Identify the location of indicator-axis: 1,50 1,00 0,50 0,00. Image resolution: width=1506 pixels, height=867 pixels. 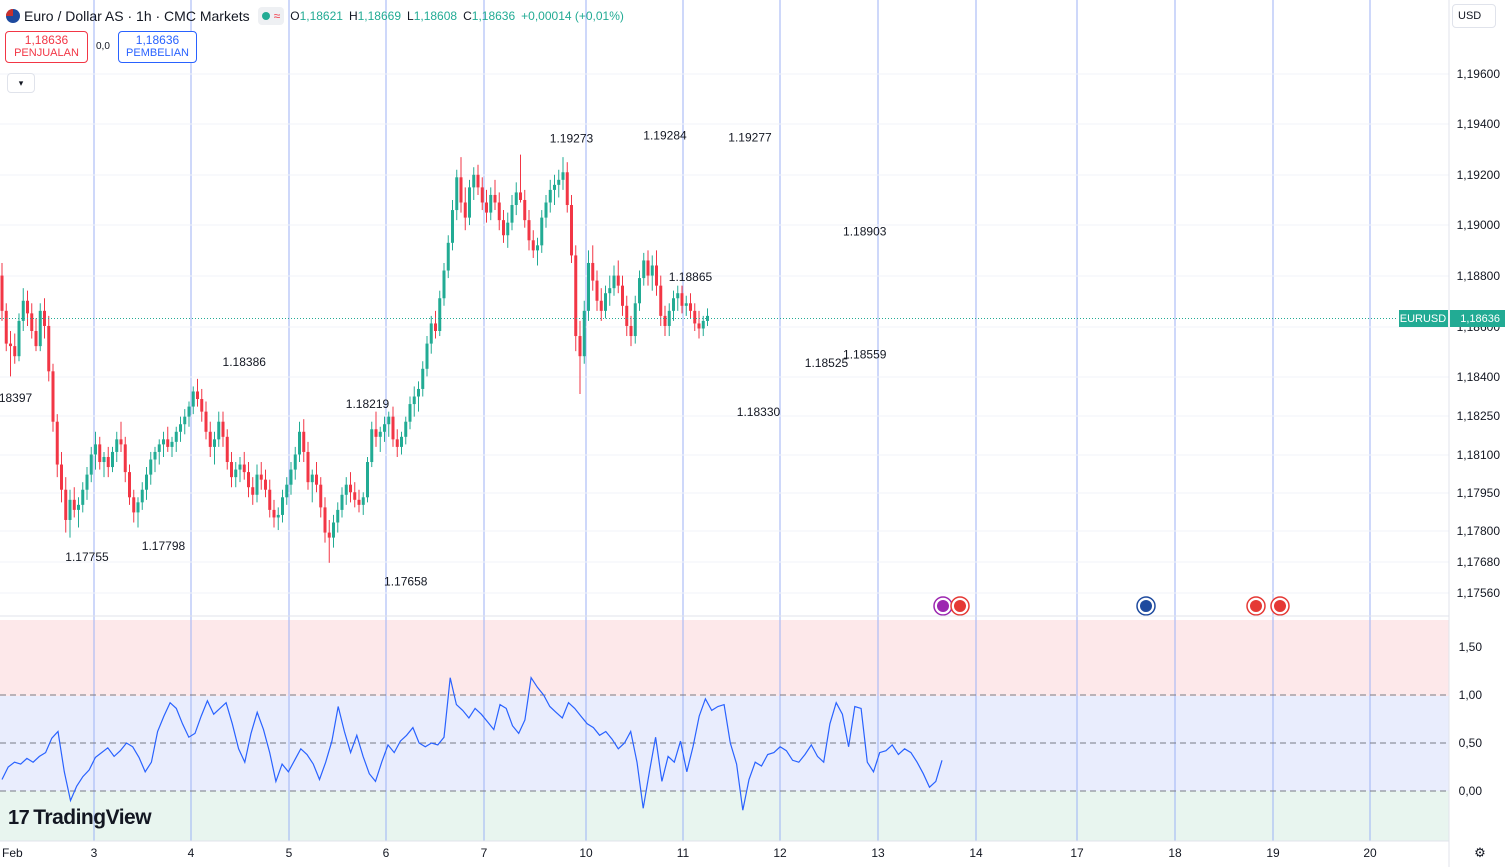
(1471, 719).